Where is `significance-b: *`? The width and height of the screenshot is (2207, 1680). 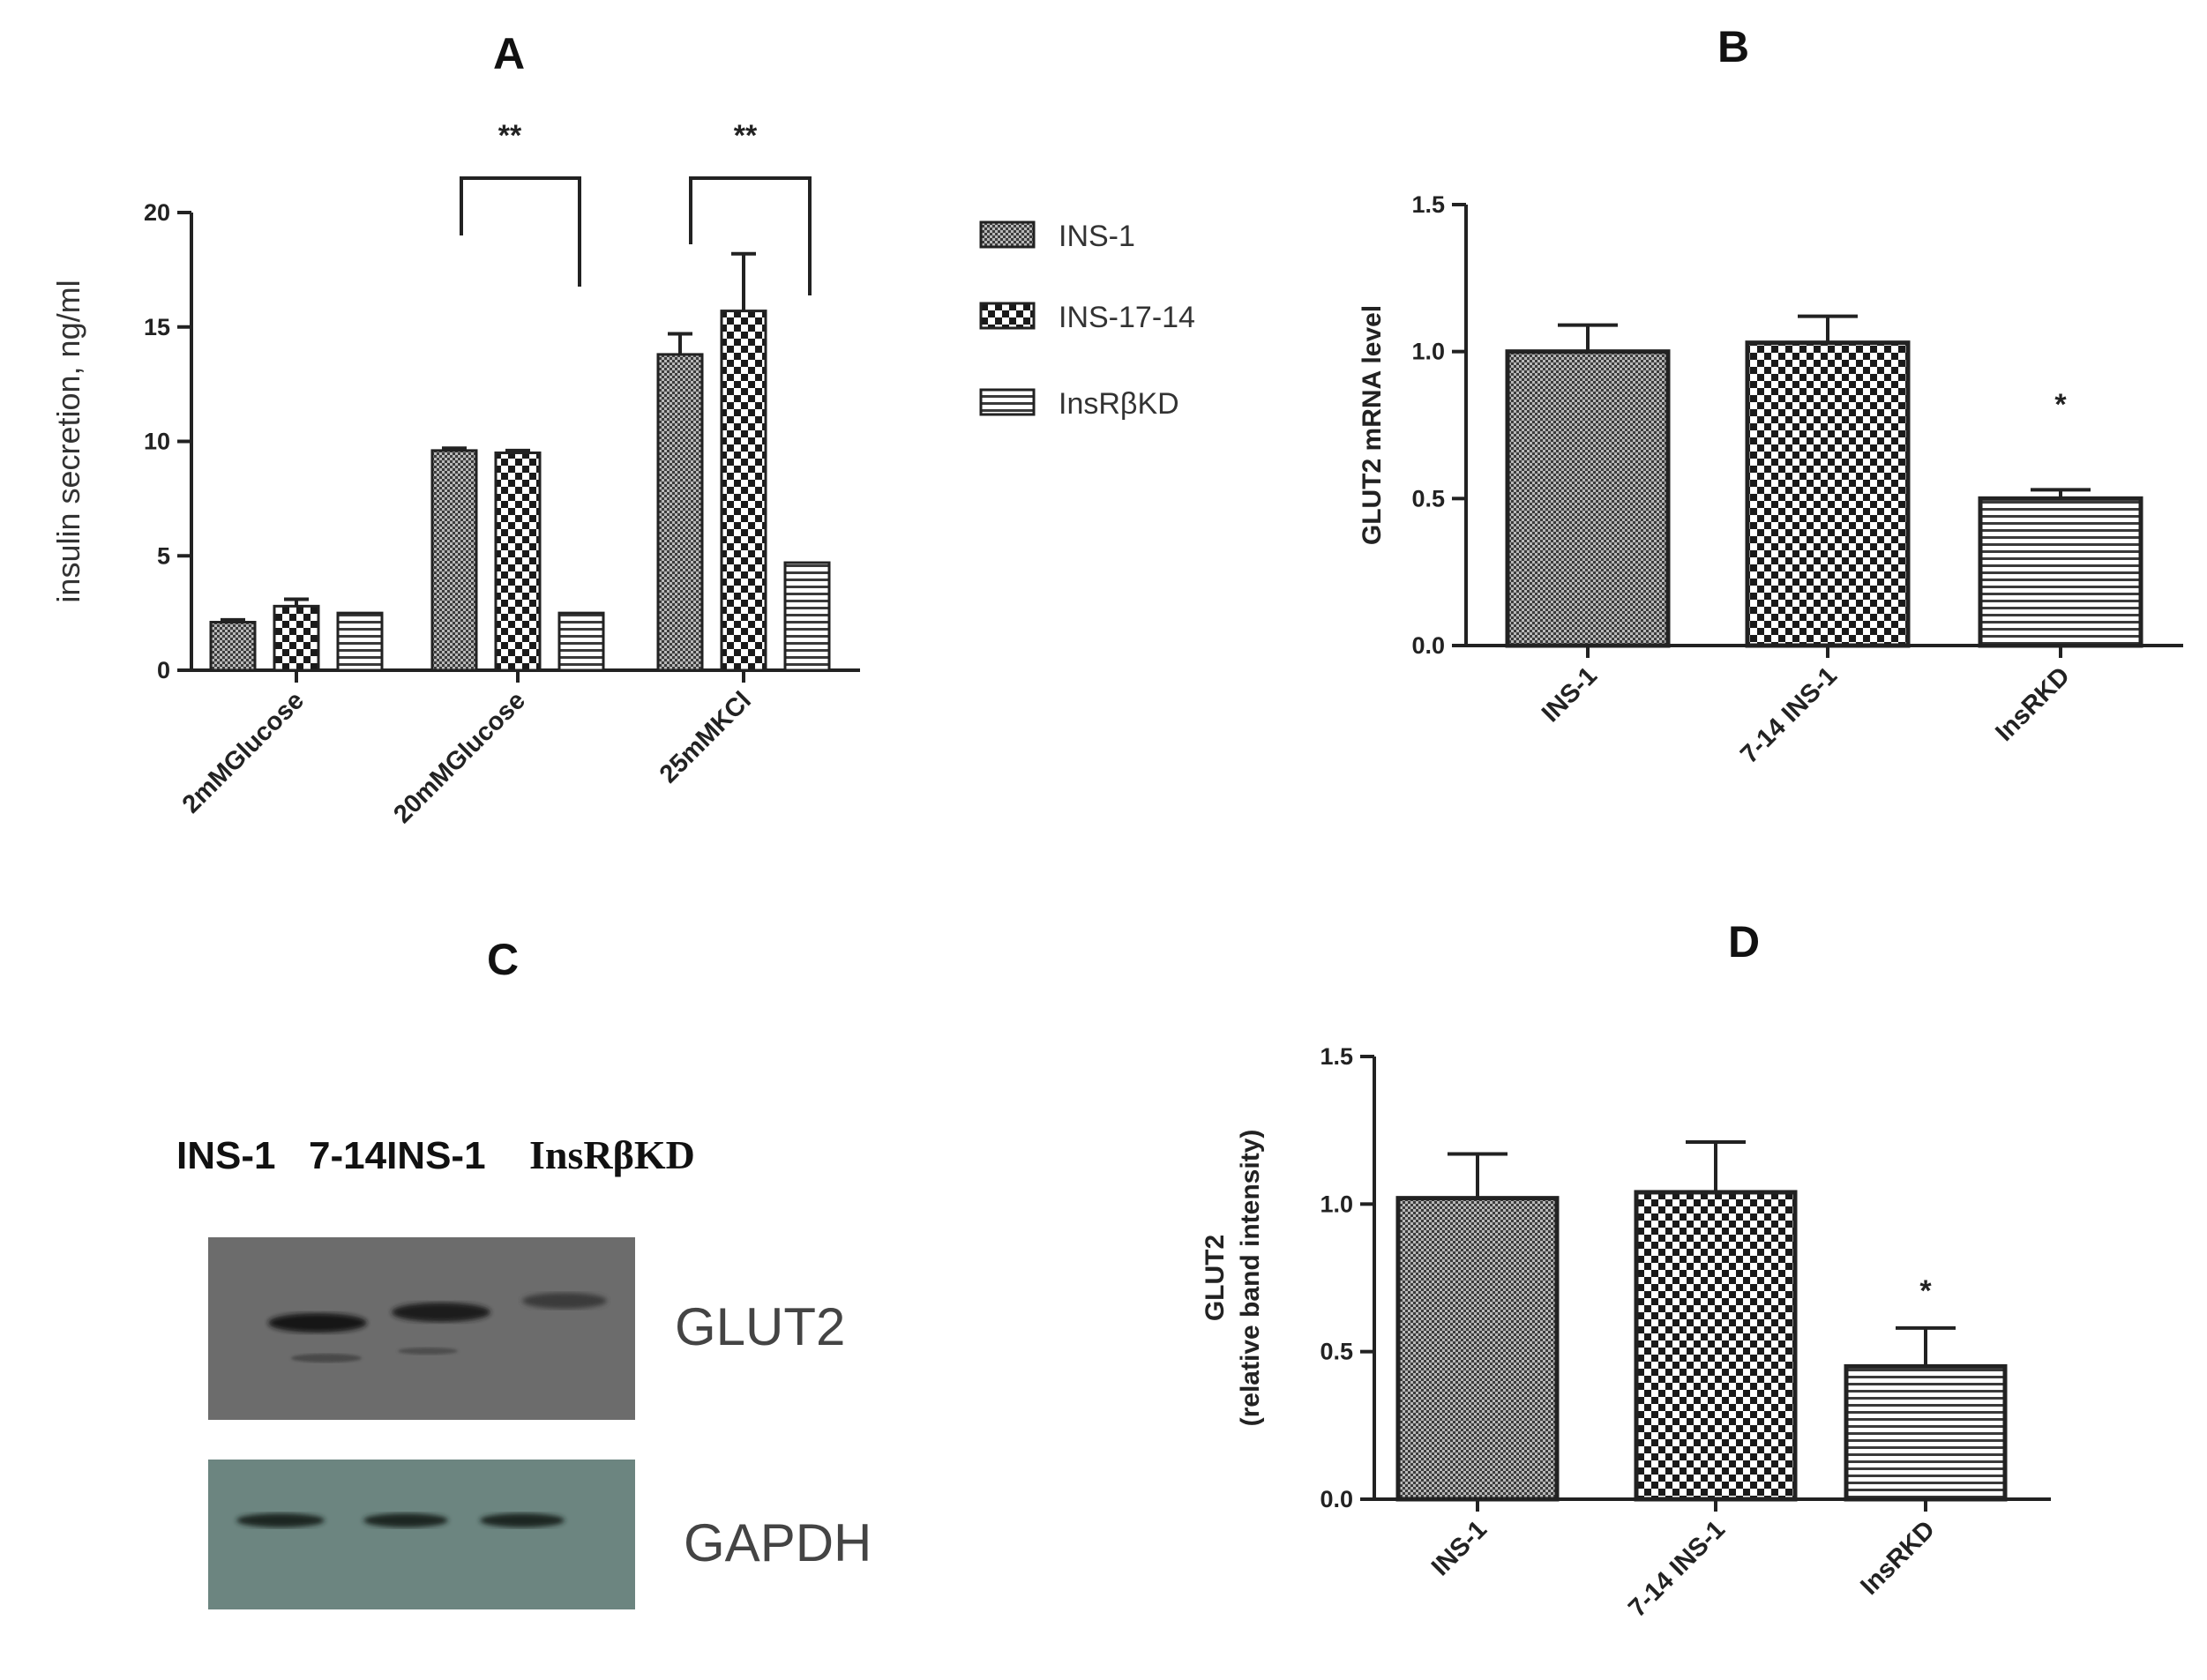 significance-b: * is located at coordinates (2061, 405).